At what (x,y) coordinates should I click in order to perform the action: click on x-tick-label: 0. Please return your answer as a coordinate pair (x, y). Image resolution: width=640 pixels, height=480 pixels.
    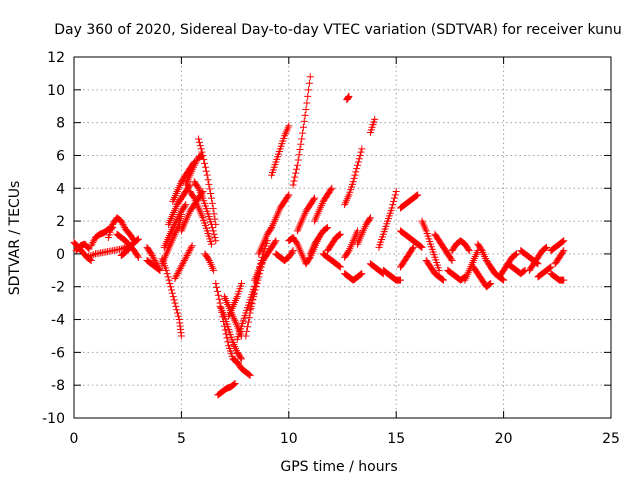
    Looking at the image, I should click on (74, 439).